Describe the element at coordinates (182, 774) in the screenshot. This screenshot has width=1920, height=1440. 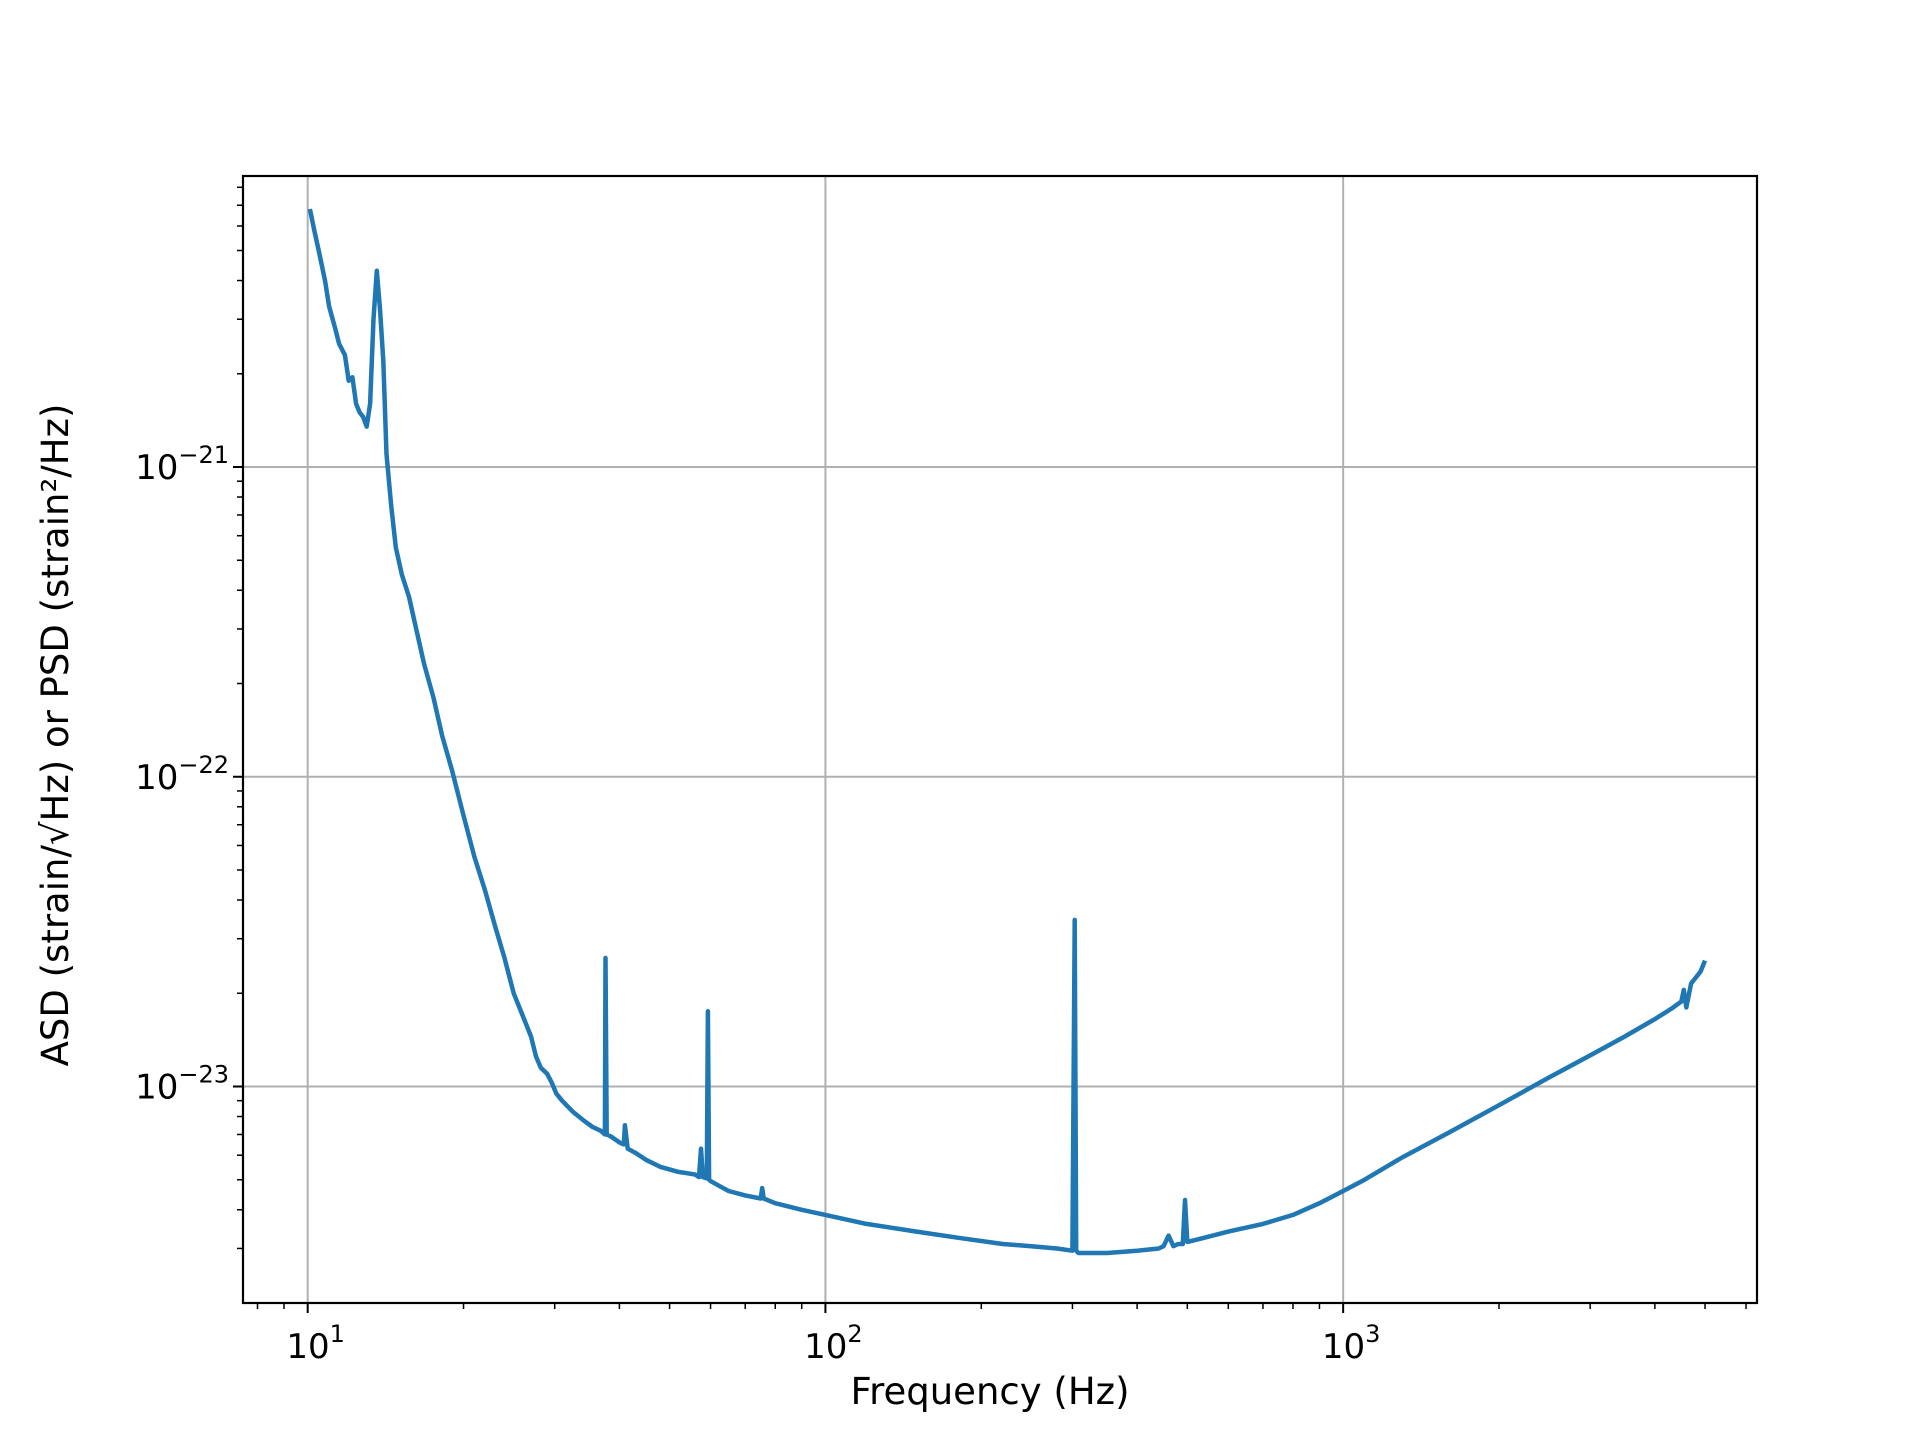
I see `y-tick-label-1e-22: 10−22` at that location.